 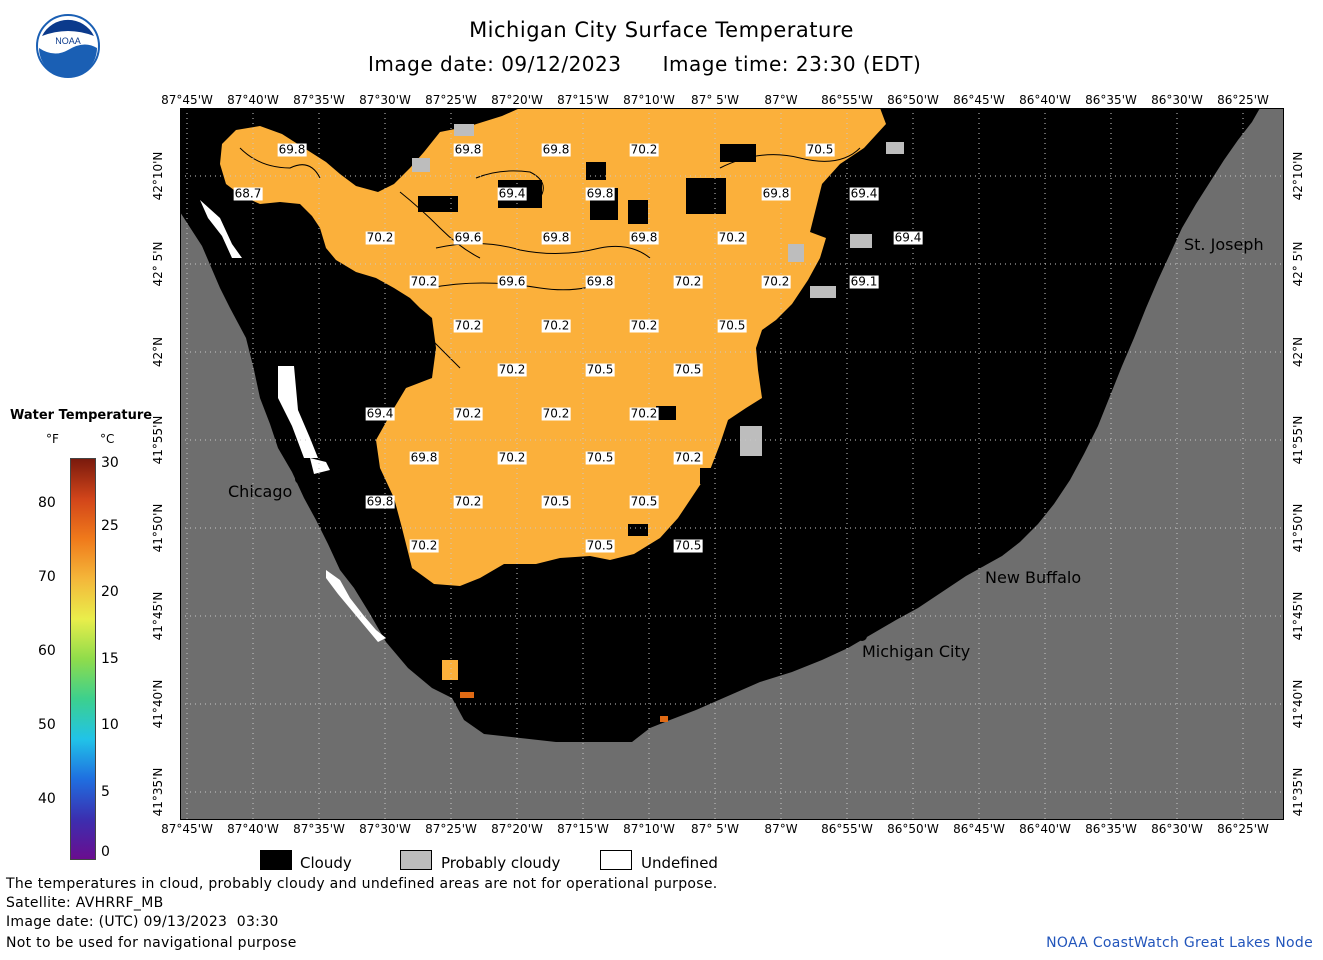 I want to click on isotherm-lines, so click(x=550, y=258).